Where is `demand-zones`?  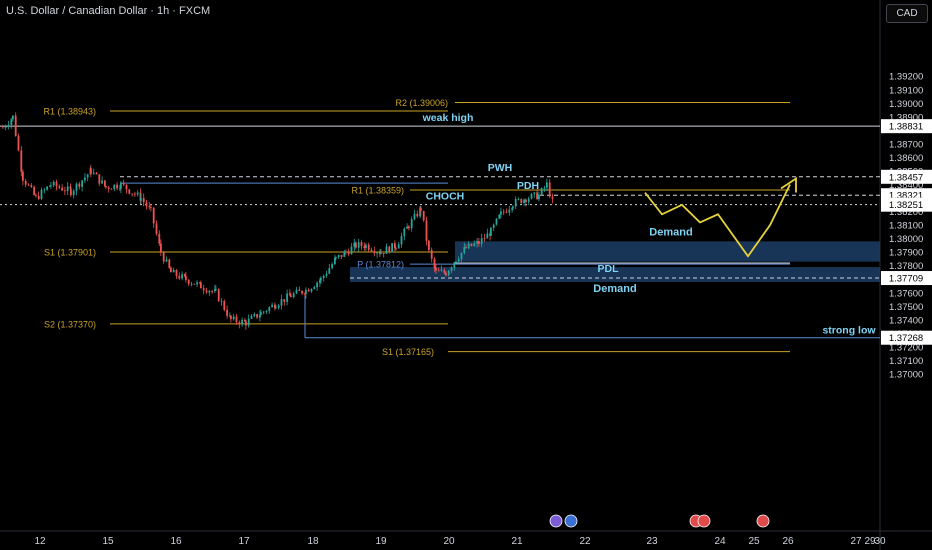 demand-zones is located at coordinates (615, 261).